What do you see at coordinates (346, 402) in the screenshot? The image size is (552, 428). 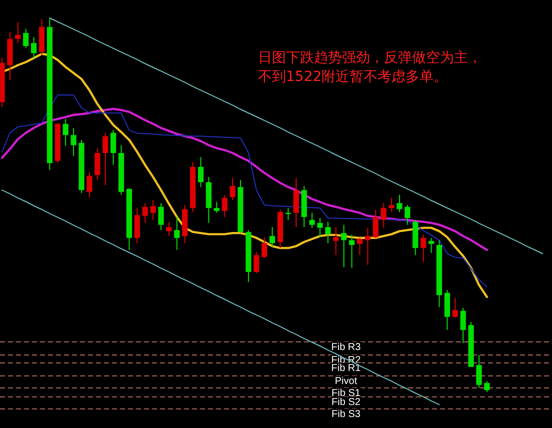 I see `ref-line-label: Fib S2` at bounding box center [346, 402].